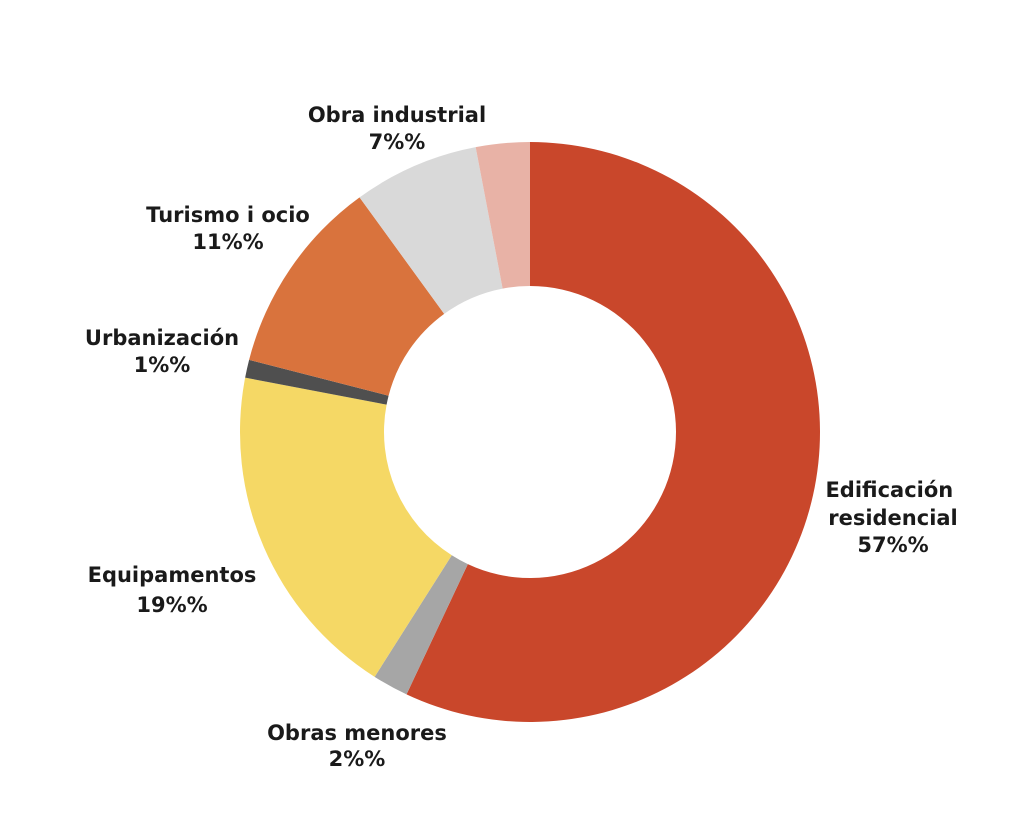 This screenshot has width=1024, height=817. I want to click on label-turismo-ocio: Turismo i ocio, so click(228, 215).